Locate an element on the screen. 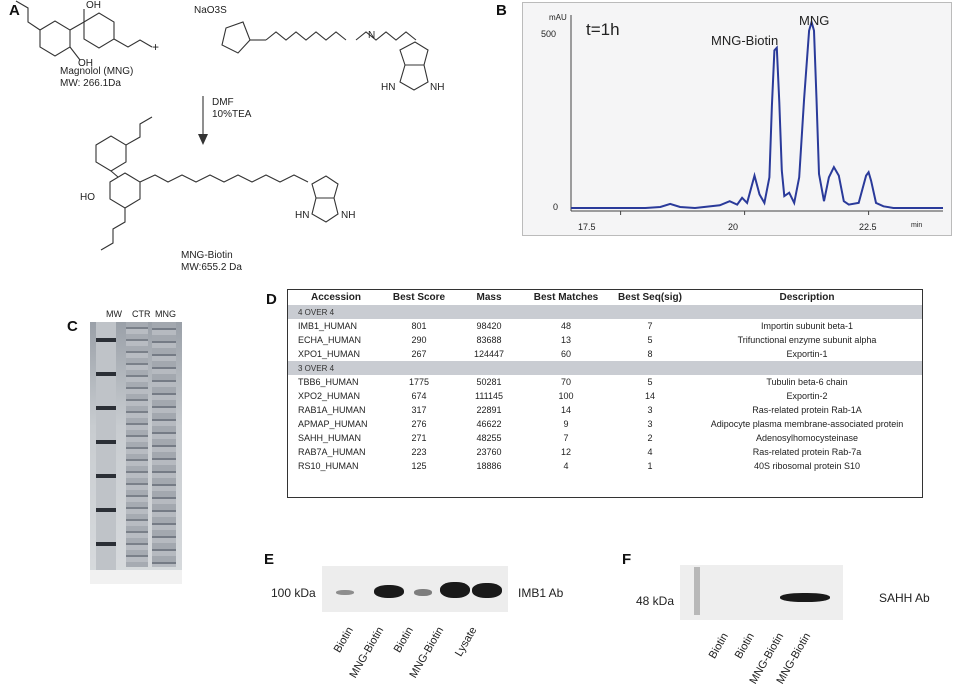 This screenshot has width=957, height=686. atom-ho-product: HO is located at coordinates (87, 197).